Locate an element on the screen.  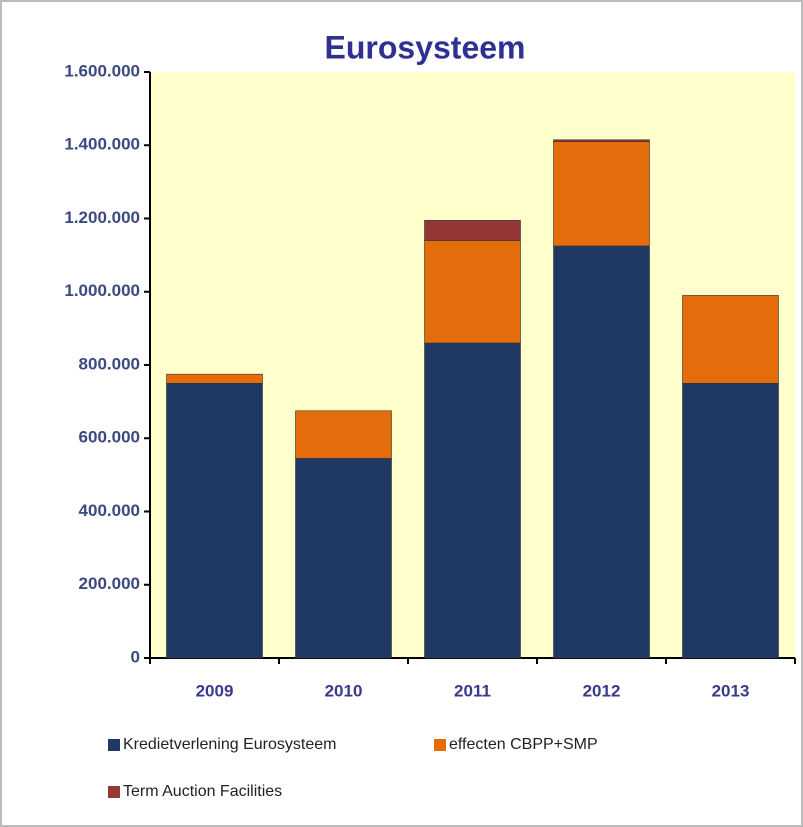
legend-label: Term Auction Facilities is located at coordinates (202, 791).